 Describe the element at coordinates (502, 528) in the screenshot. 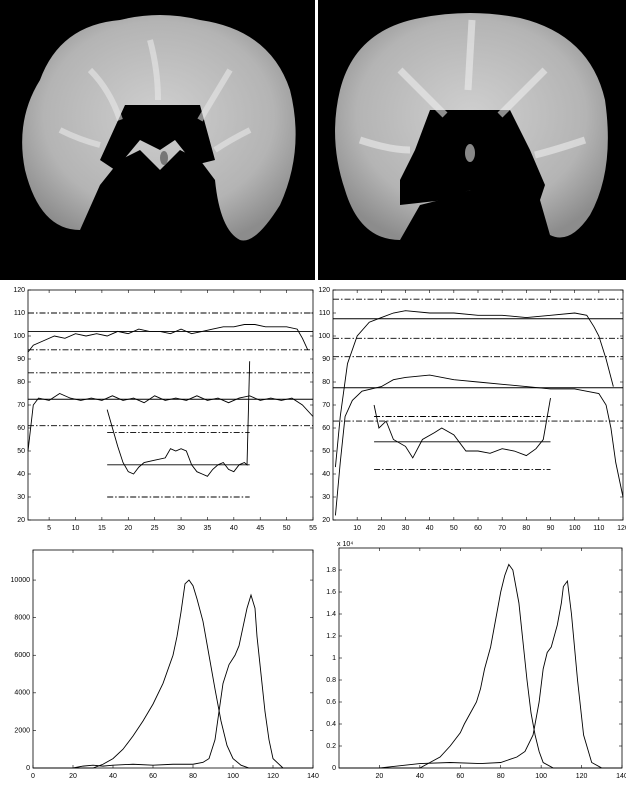

I see `x-tick-label: 70` at that location.